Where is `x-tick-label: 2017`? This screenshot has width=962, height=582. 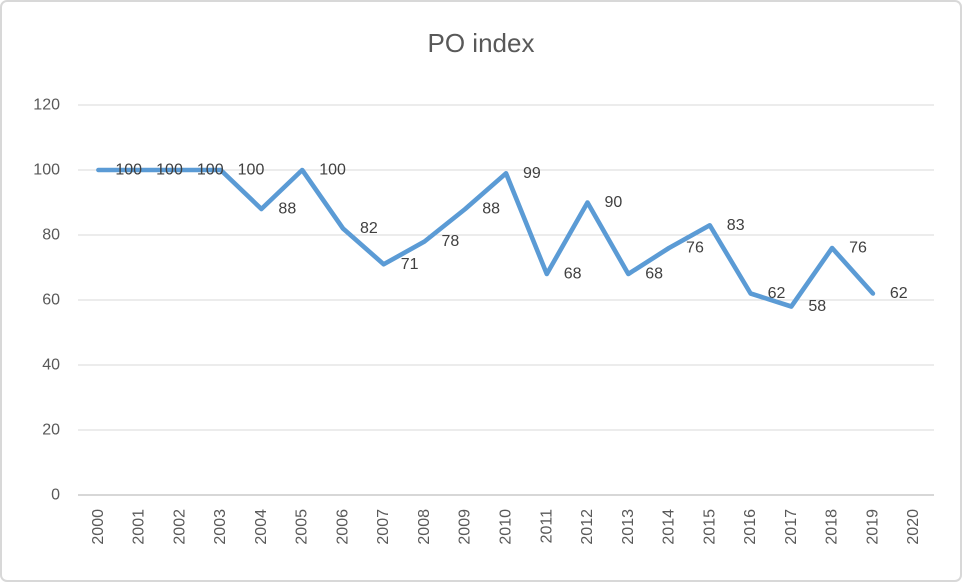
x-tick-label: 2017 is located at coordinates (791, 527).